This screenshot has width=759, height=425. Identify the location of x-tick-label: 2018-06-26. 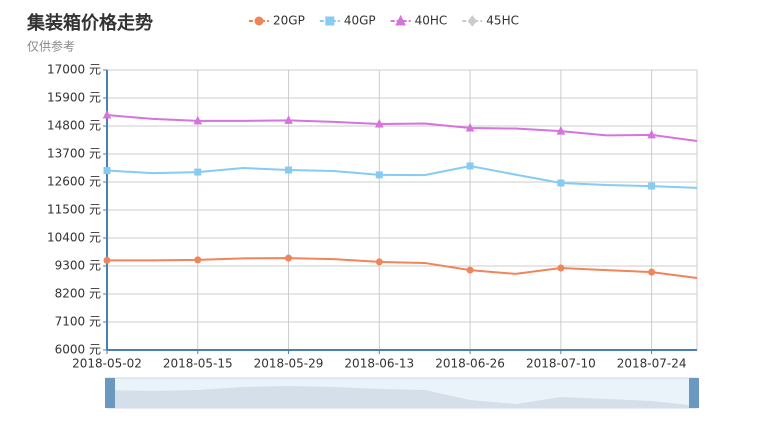
(470, 364).